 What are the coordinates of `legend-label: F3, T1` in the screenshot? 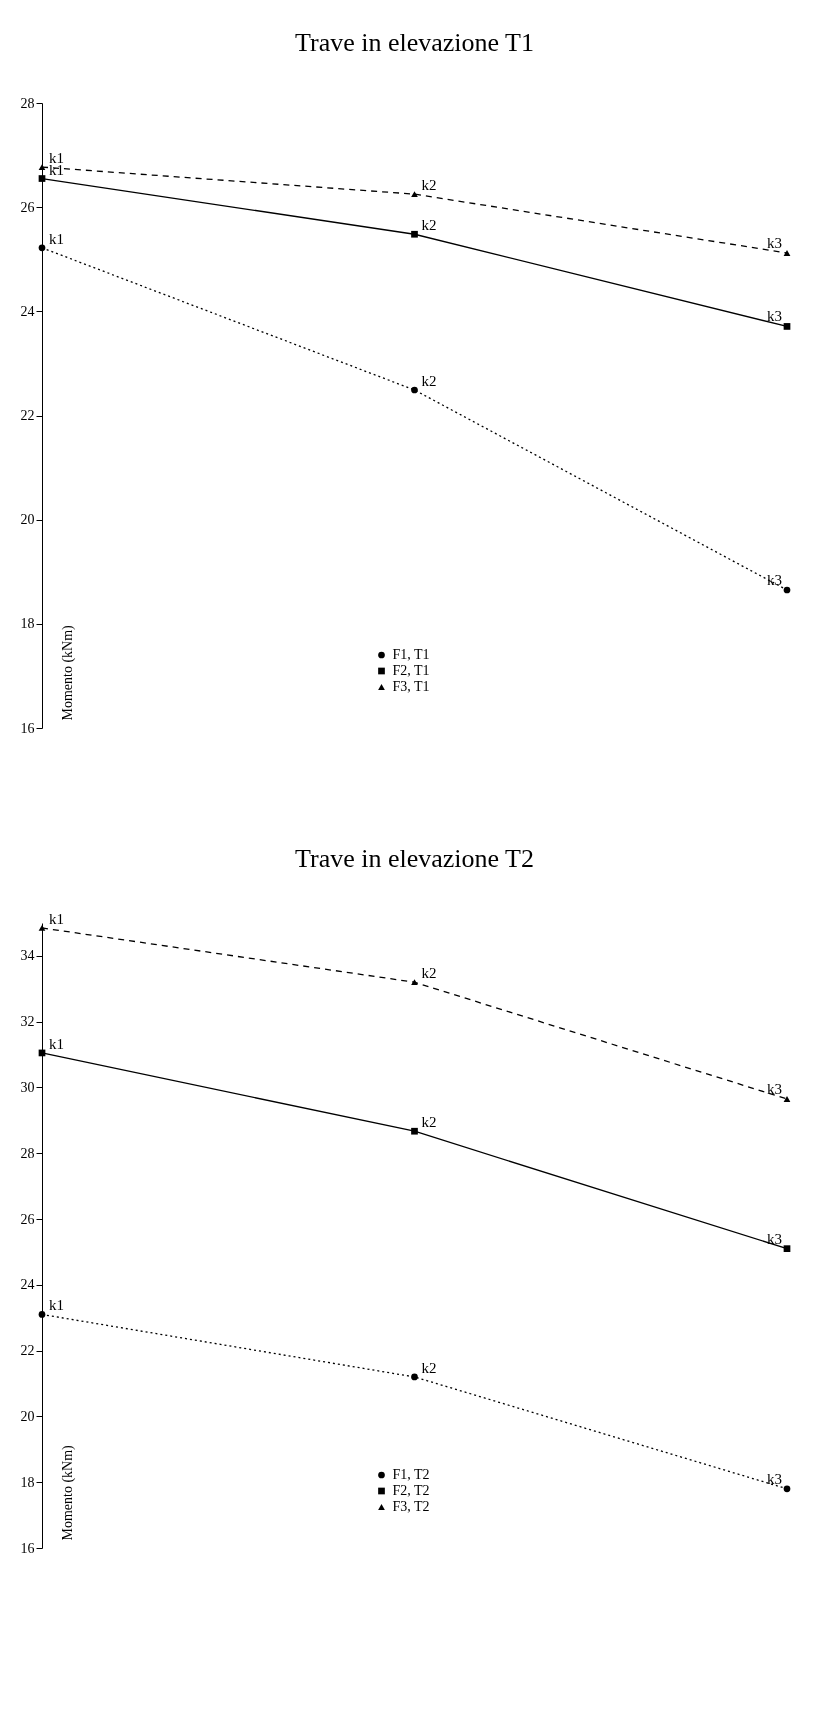 It's located at (411, 686).